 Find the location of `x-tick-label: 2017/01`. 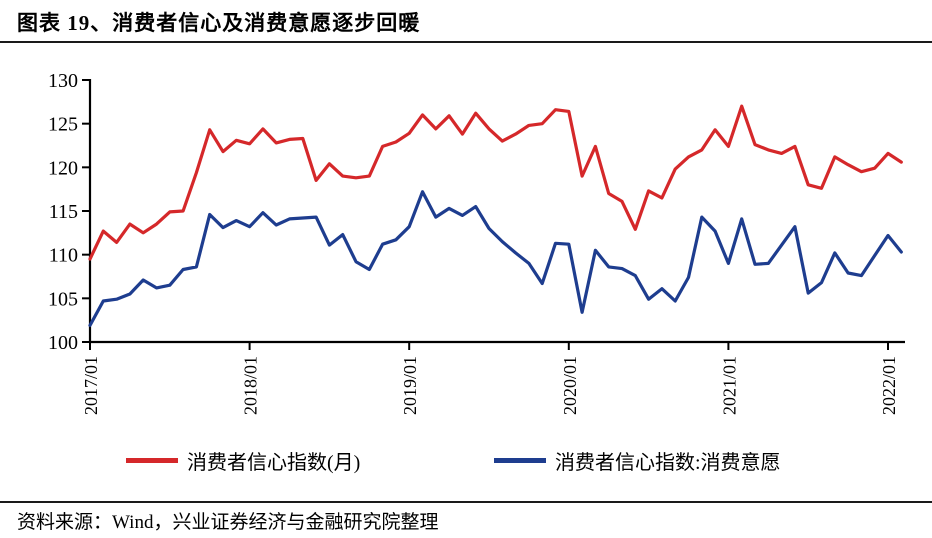

x-tick-label: 2017/01 is located at coordinates (91, 385).